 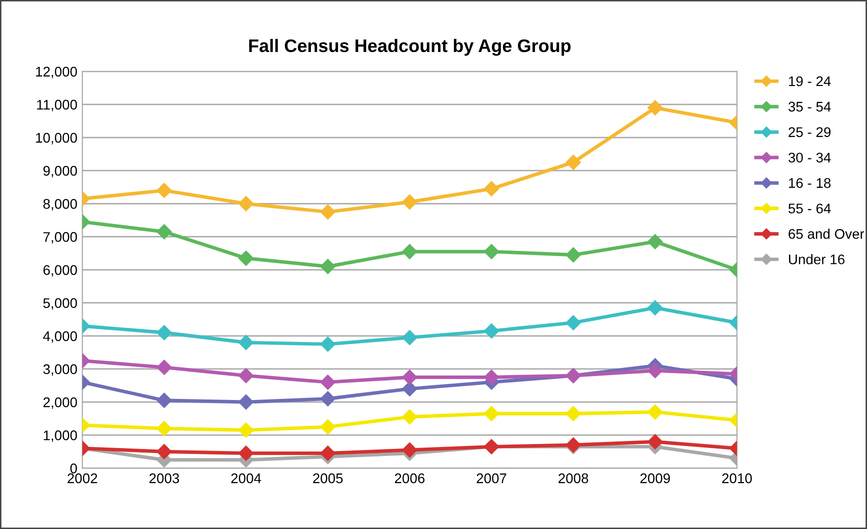 I want to click on y-tick-label: 8,000, so click(x=60, y=204).